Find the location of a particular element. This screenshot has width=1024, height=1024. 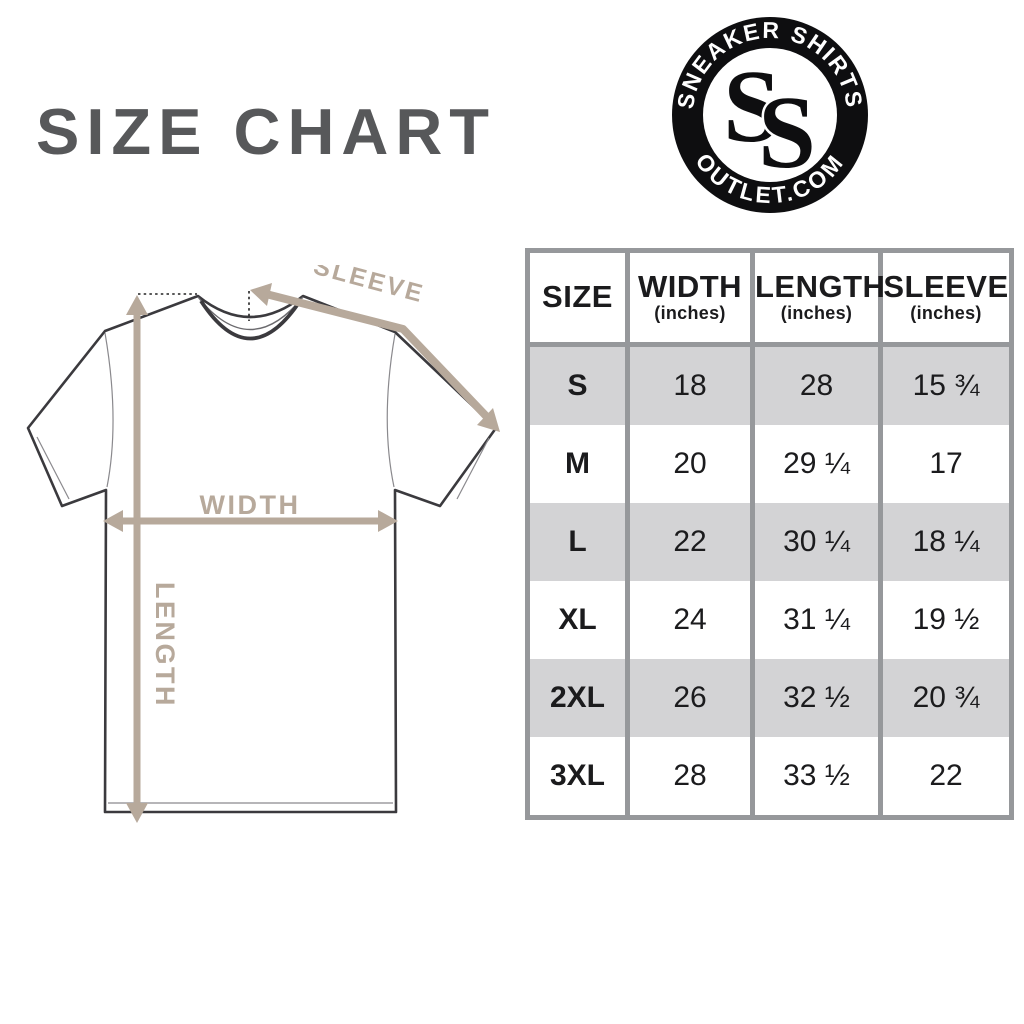

cell-size: 3XL is located at coordinates (577, 775).